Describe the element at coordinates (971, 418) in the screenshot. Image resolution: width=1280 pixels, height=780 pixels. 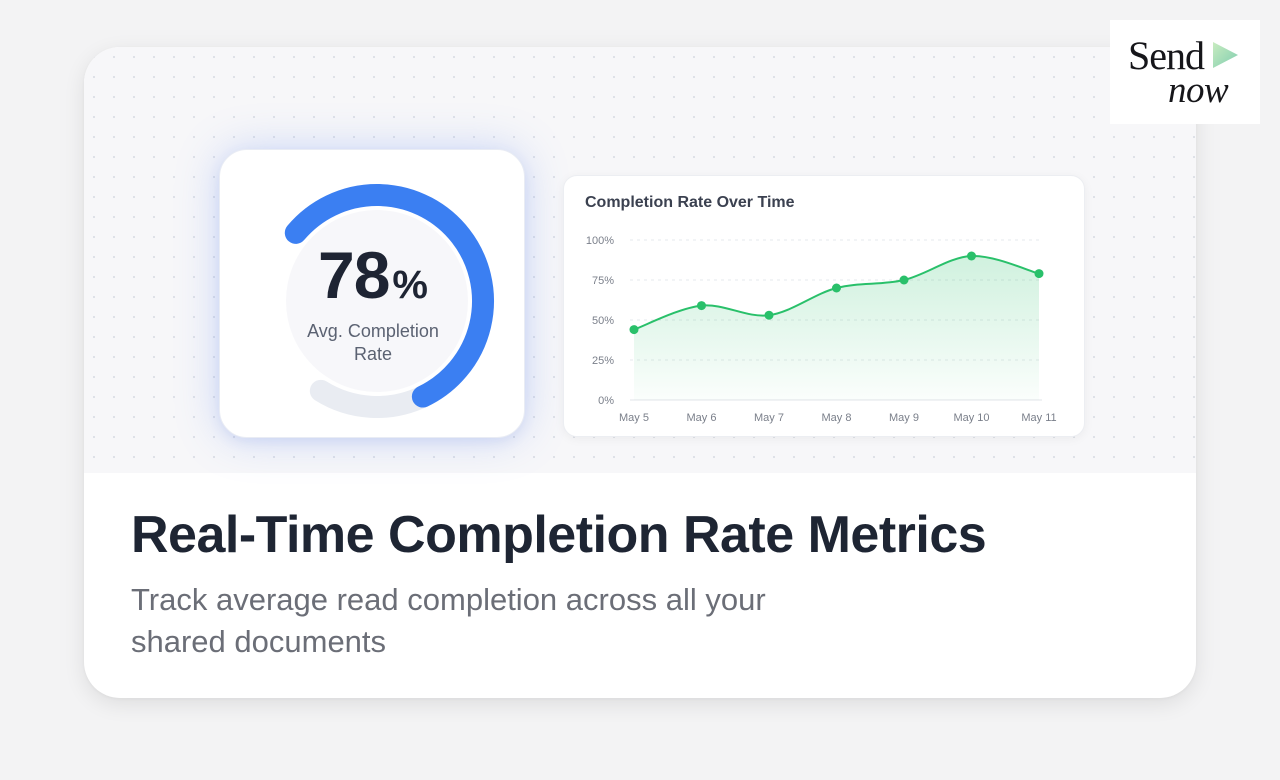
I see `x-tick-label: May 10` at that location.